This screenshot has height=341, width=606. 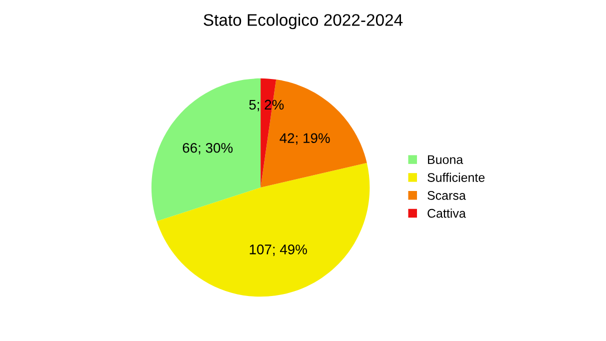 What do you see at coordinates (305, 139) in the screenshot?
I see `data-label: 42; 19%` at bounding box center [305, 139].